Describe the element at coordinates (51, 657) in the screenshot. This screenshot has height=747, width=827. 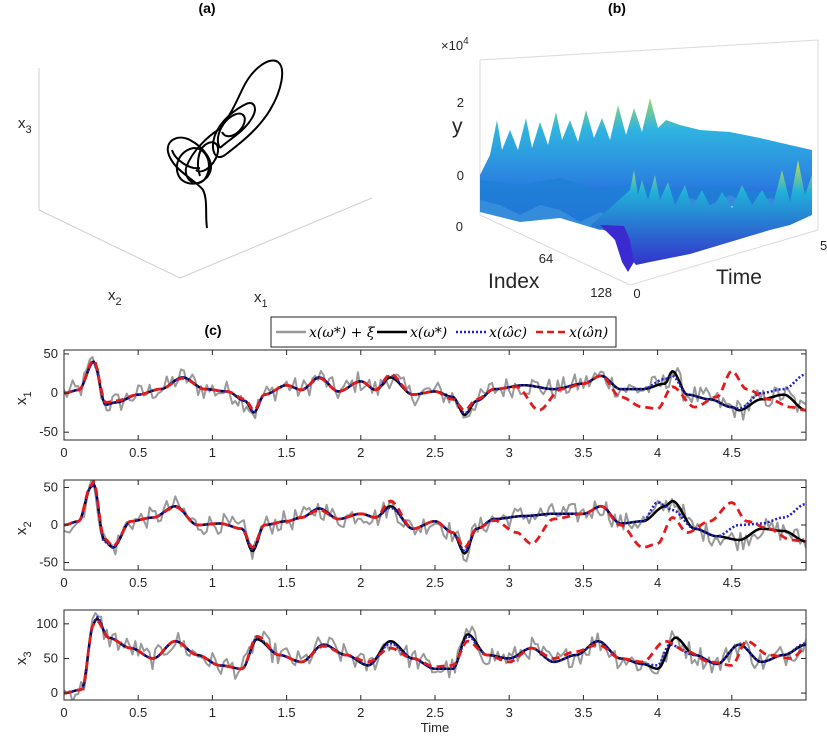
I see `c-x3-ytick-label: 50` at that location.